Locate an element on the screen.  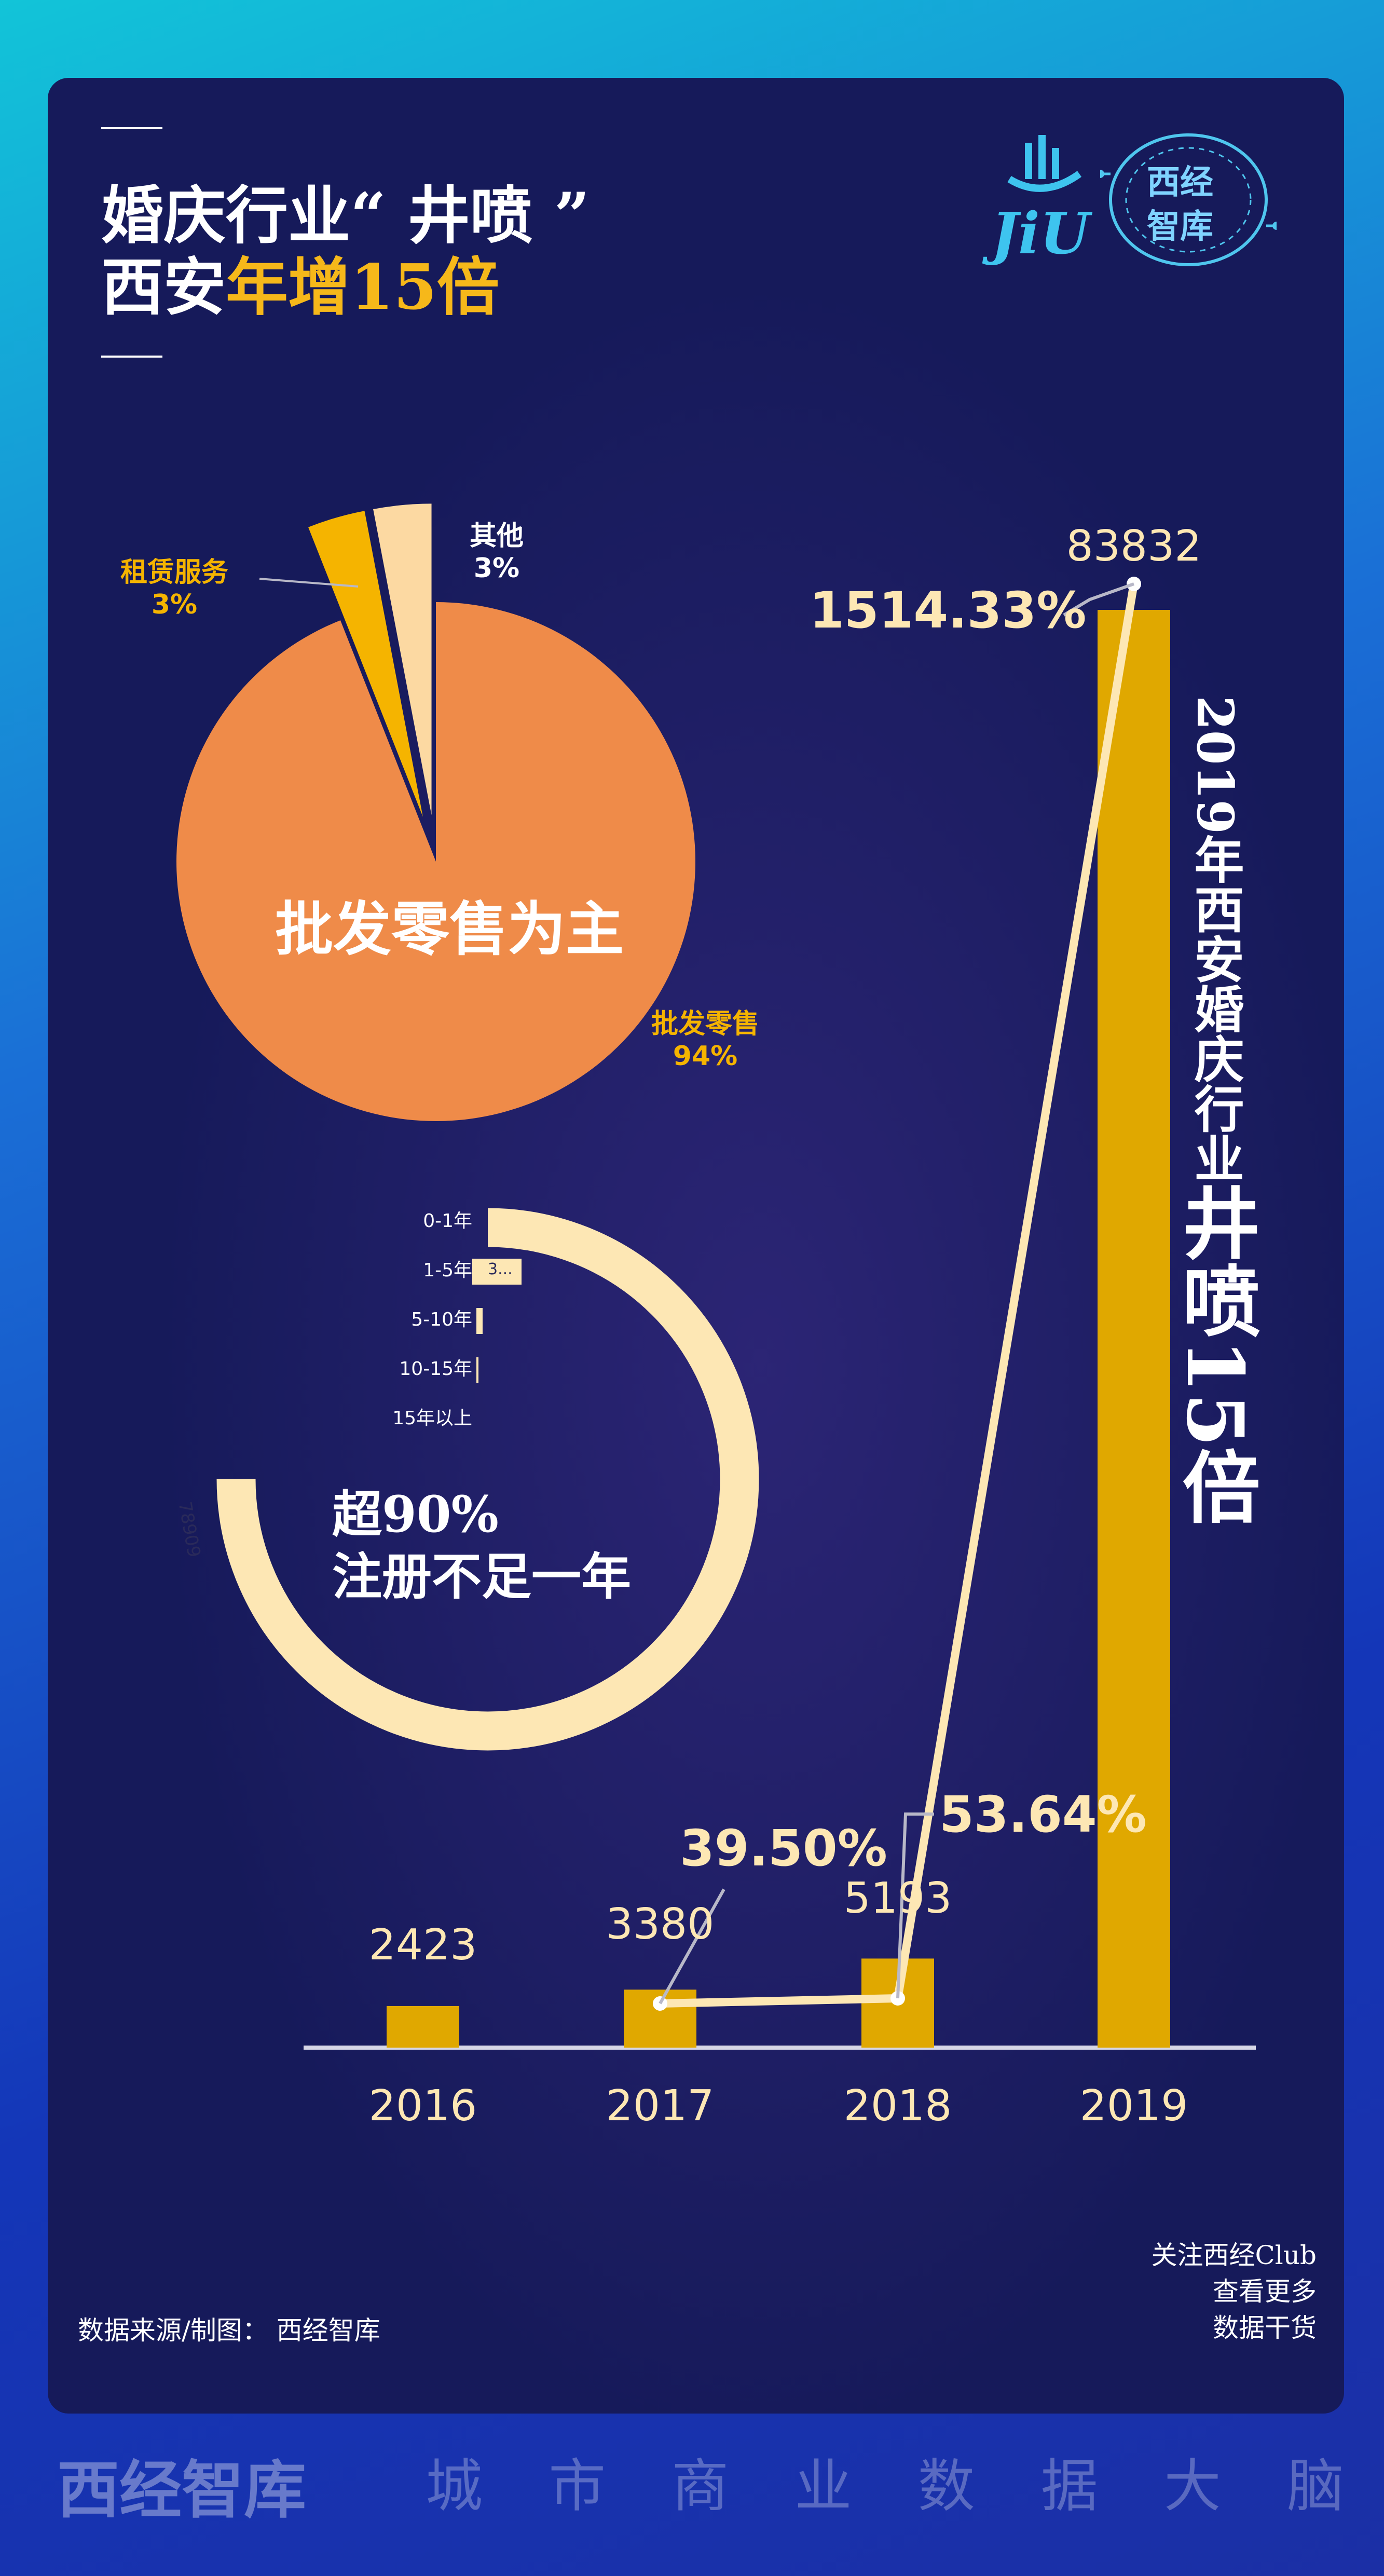
growth-label-2017: 39.50% is located at coordinates (784, 1848).